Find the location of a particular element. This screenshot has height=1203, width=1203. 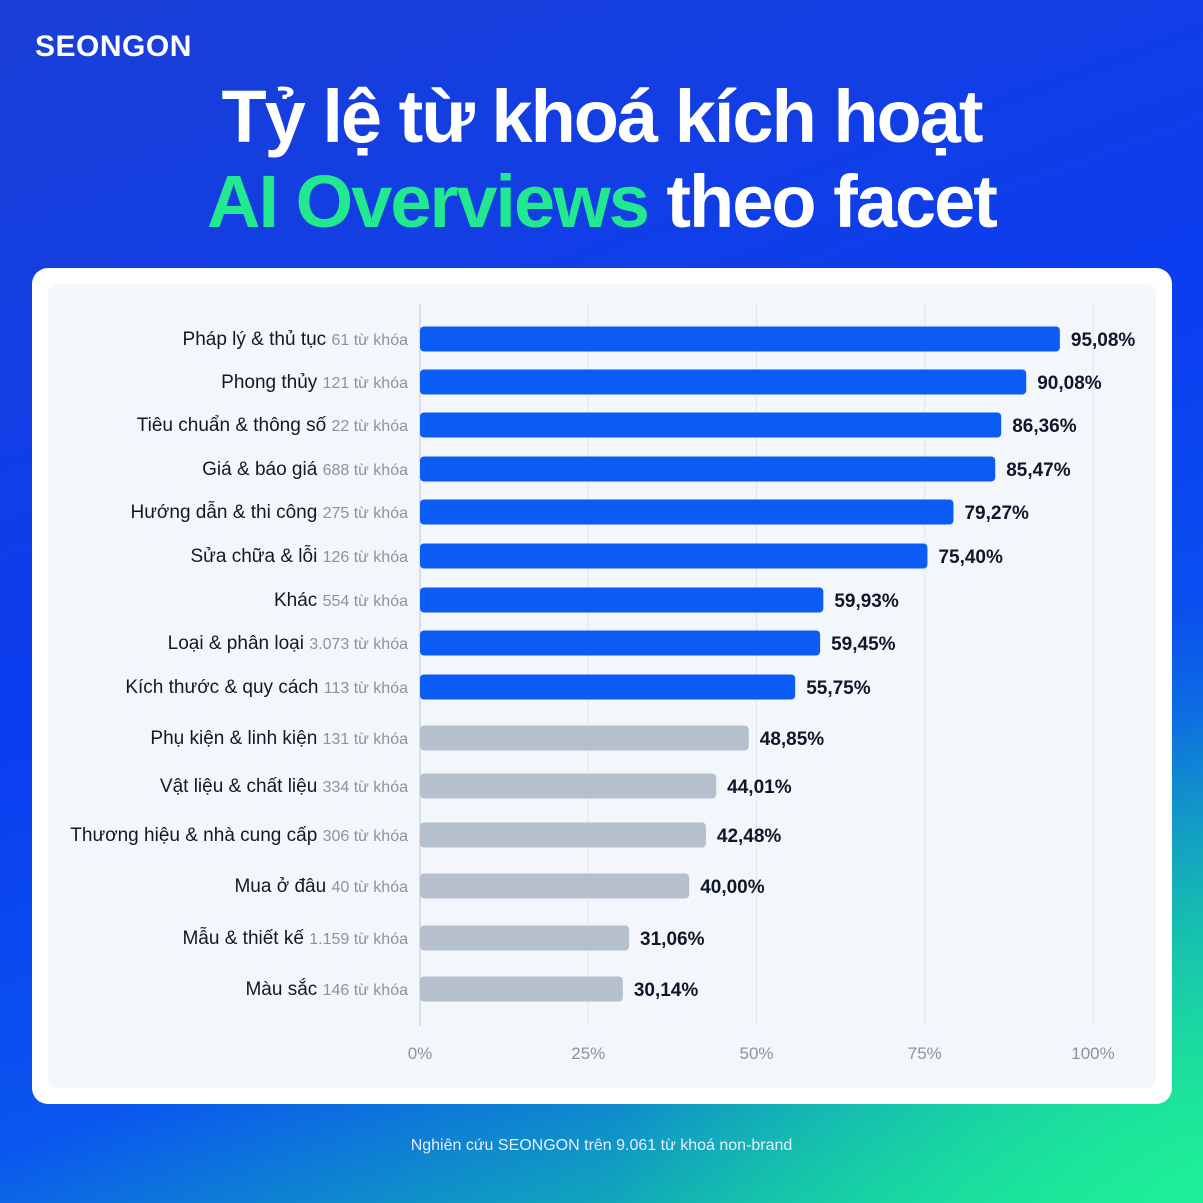

category-name: Màu sắc is located at coordinates (283, 989).